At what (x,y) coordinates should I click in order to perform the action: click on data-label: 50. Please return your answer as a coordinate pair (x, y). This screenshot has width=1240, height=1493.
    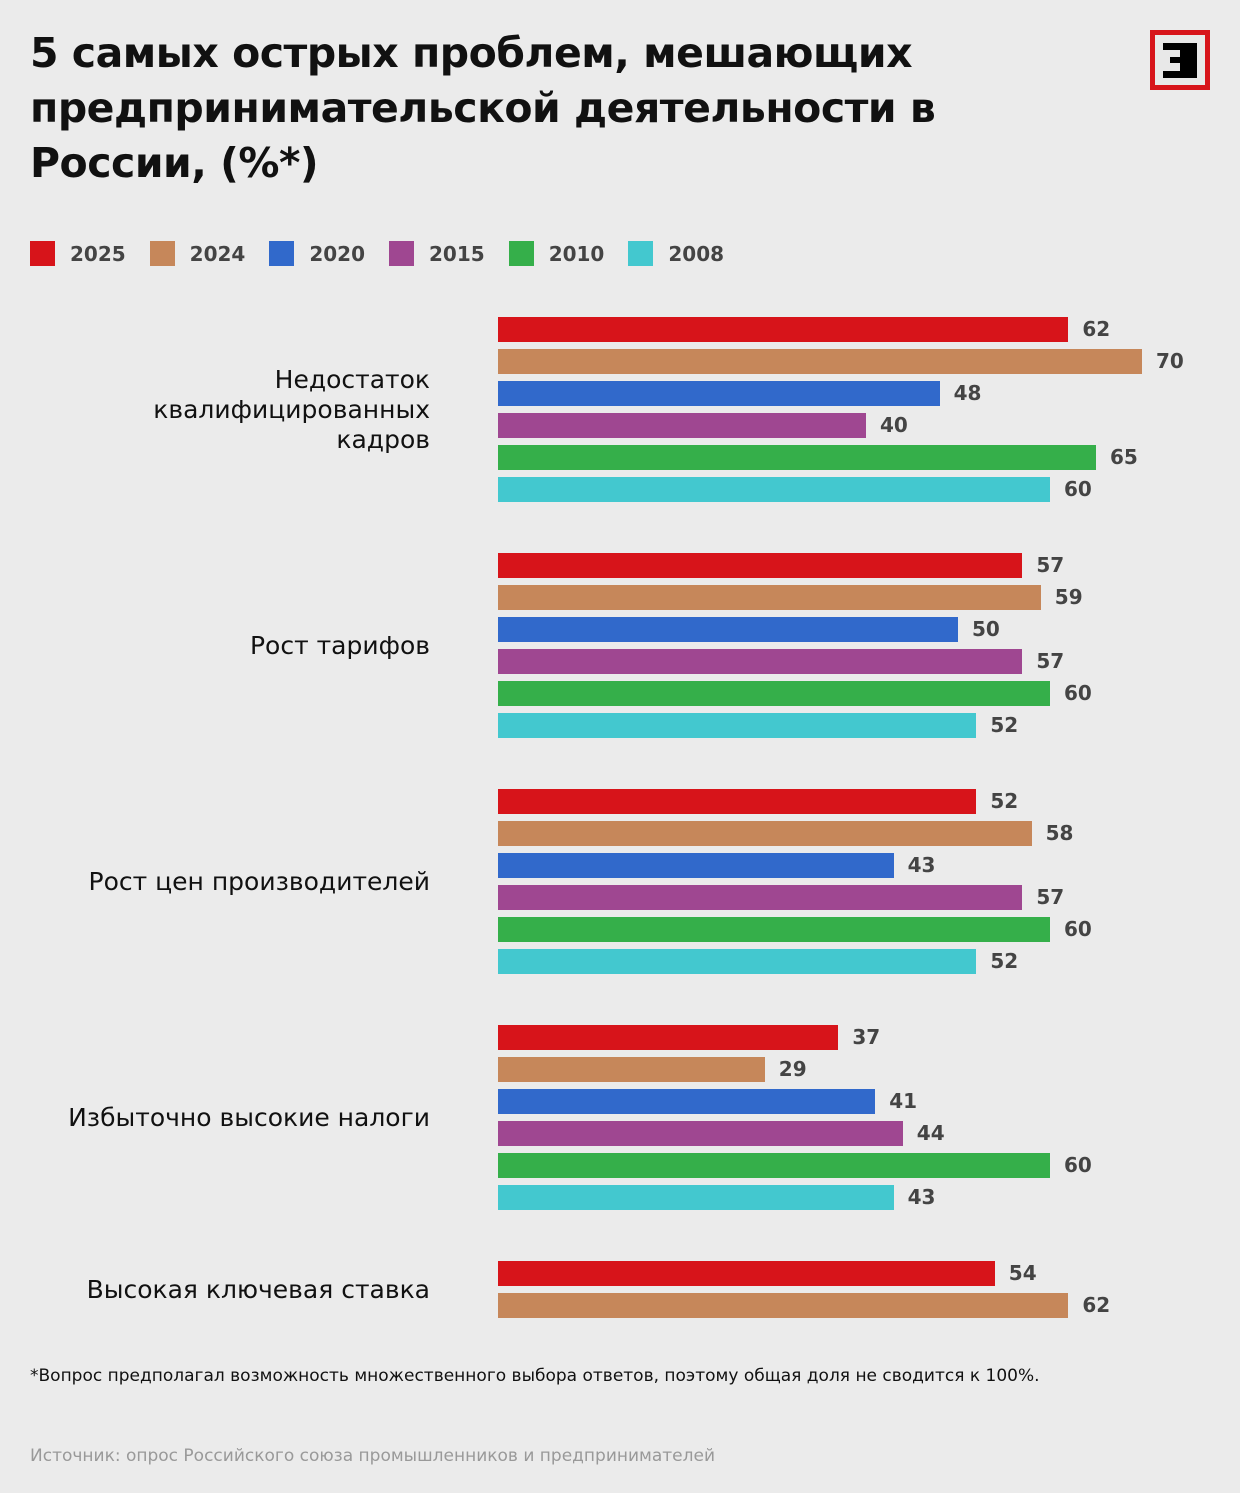
    Looking at the image, I should click on (986, 629).